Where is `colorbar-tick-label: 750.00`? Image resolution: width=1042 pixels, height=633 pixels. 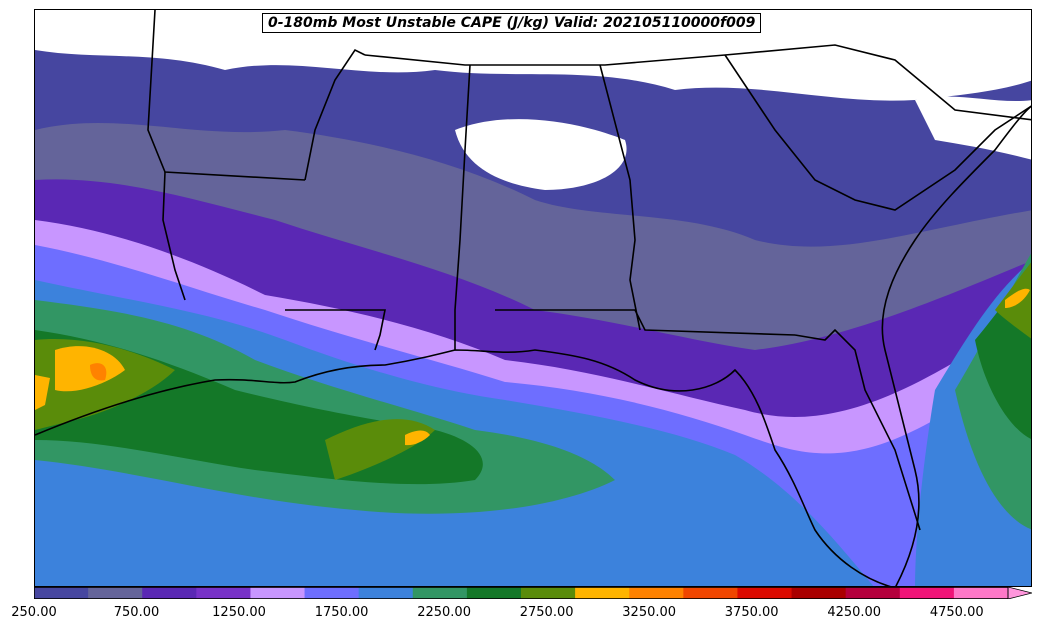
colorbar-tick-label: 750.00 is located at coordinates (136, 612).